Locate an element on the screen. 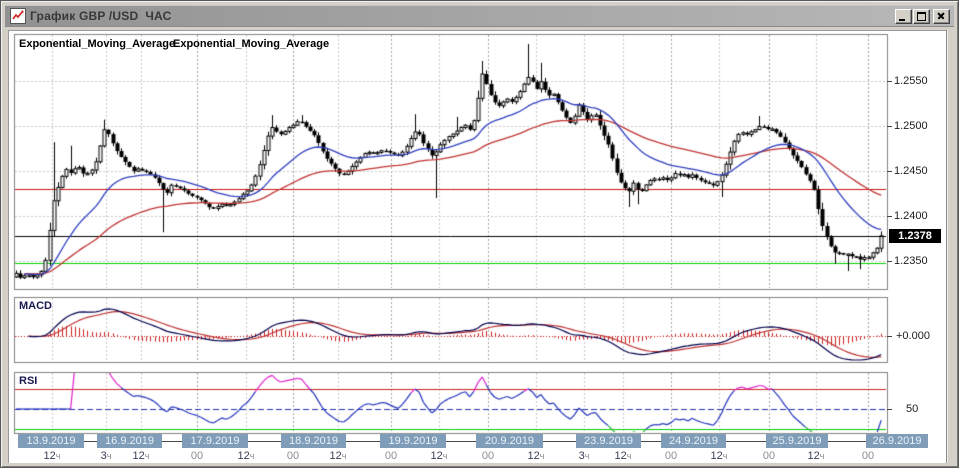 The width and height of the screenshot is (959, 468). macd-zero-axis-label: +0.000 is located at coordinates (913, 336).